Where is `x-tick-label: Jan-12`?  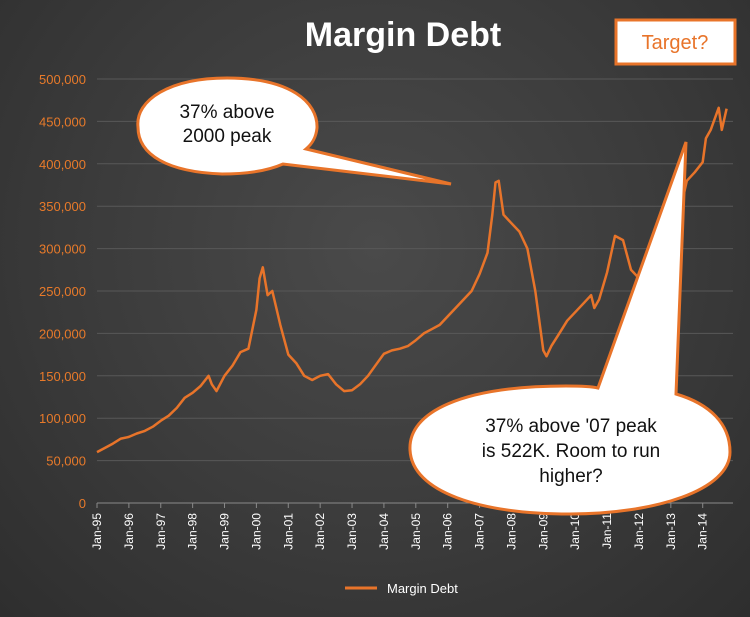
x-tick-label: Jan-12 is located at coordinates (639, 531).